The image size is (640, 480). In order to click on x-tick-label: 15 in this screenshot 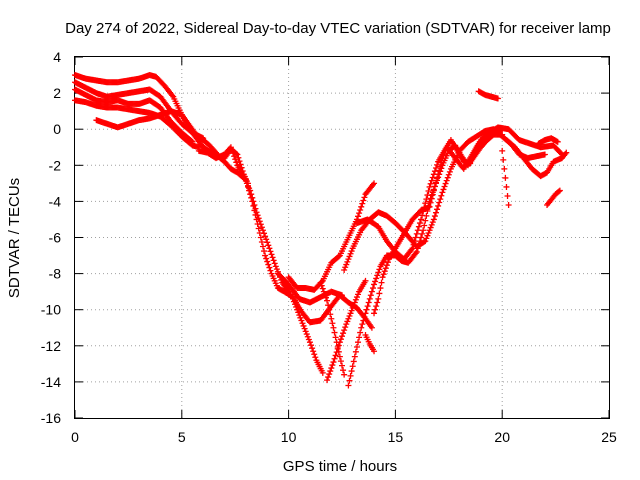, I will do `click(396, 437)`.